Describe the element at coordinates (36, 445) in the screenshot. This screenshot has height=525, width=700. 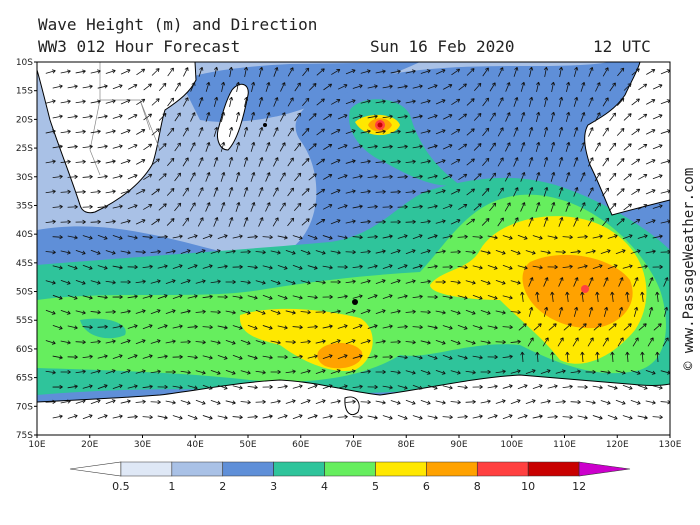
I see `lon-label: 10E` at that location.